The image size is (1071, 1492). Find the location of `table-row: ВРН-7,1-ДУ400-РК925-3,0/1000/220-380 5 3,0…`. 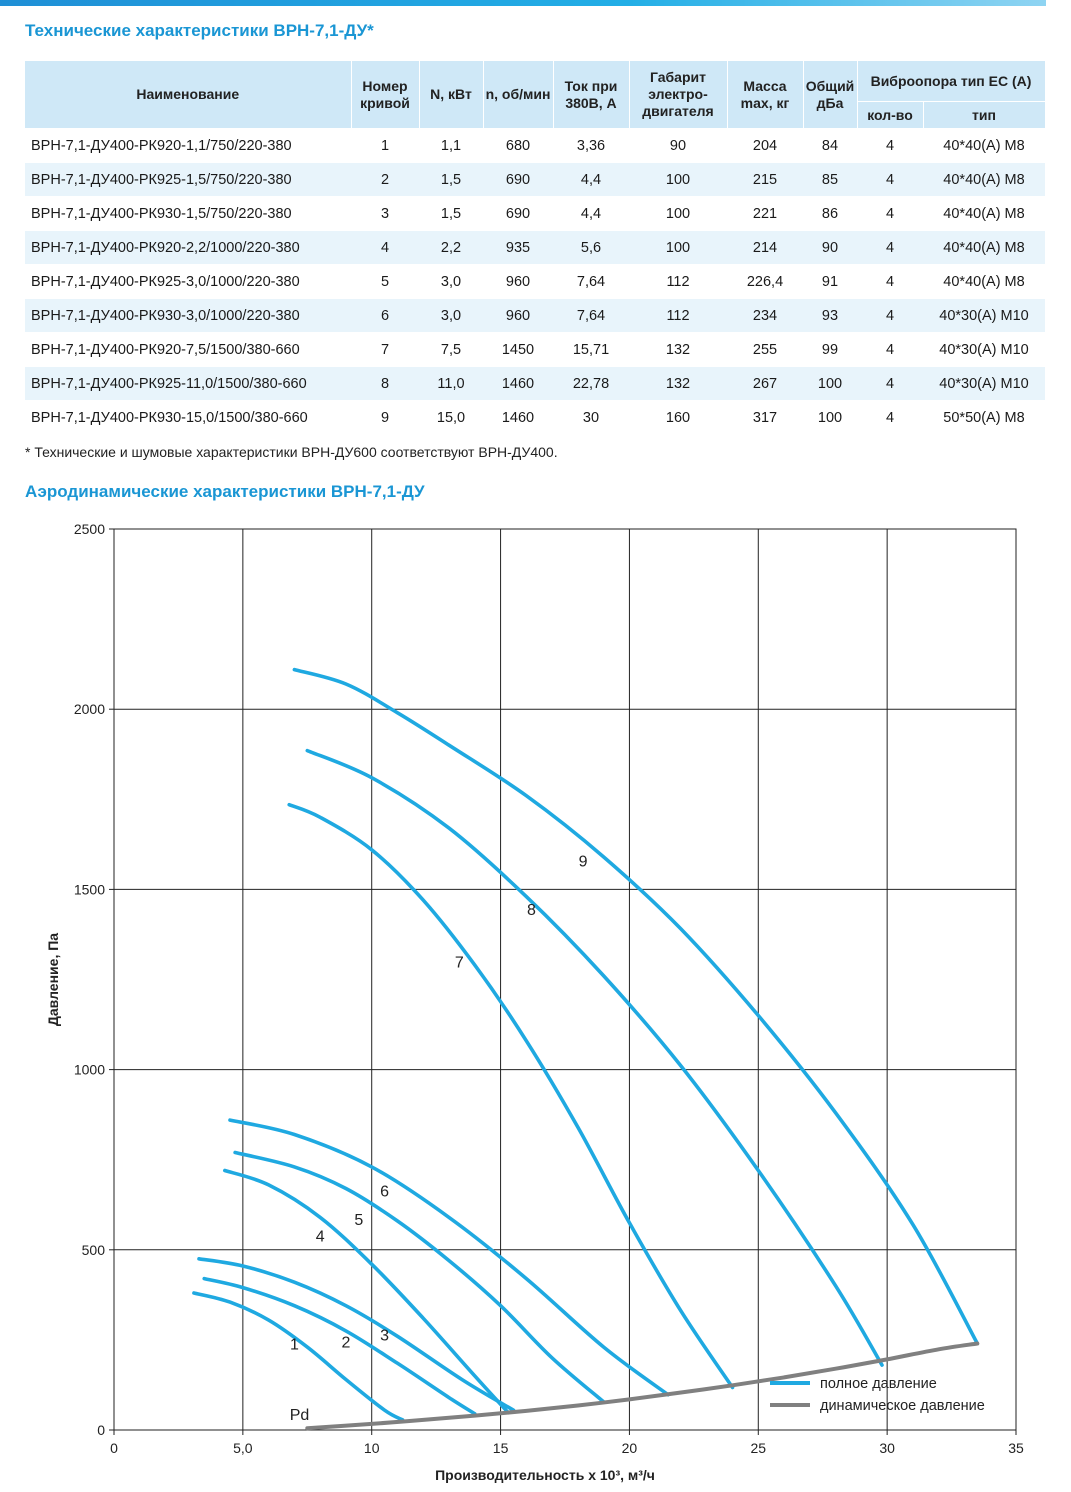

table-row: ВРН-7,1-ДУ400-РК925-3,0/1000/220-380 5 3,0… is located at coordinates (535, 281).